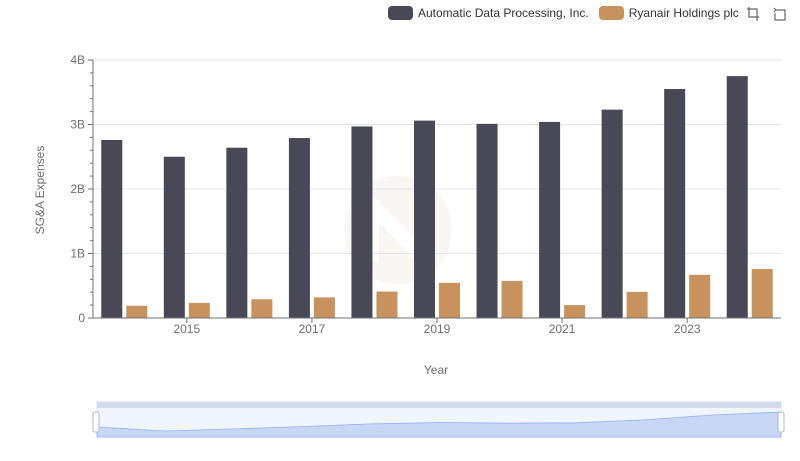 This screenshot has height=461, width=800. I want to click on x-tick-label: 2017, so click(312, 329).